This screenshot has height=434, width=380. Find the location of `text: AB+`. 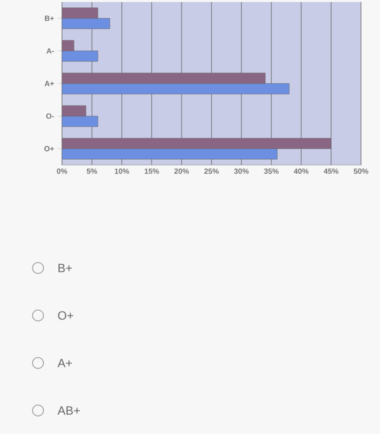

text: AB+ is located at coordinates (69, 410).